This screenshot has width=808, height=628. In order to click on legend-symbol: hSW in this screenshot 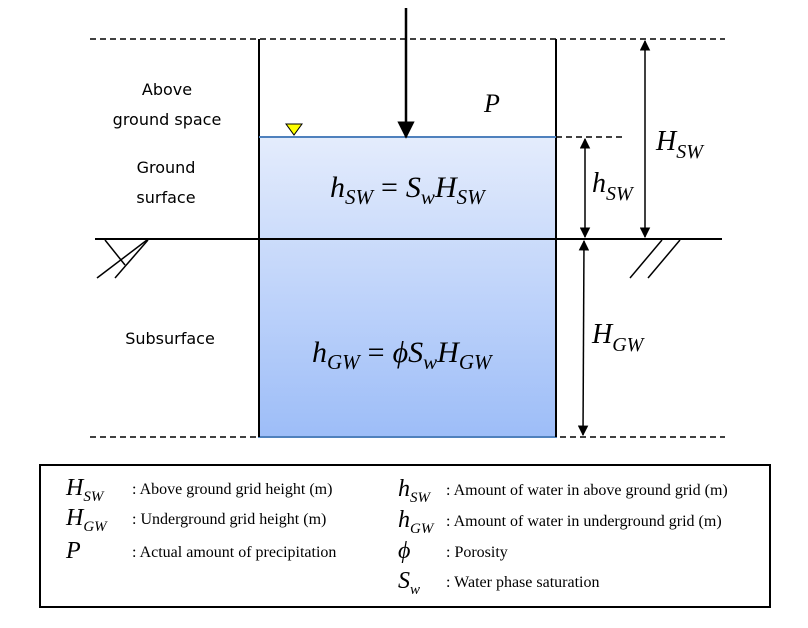, I will do `click(415, 491)`.